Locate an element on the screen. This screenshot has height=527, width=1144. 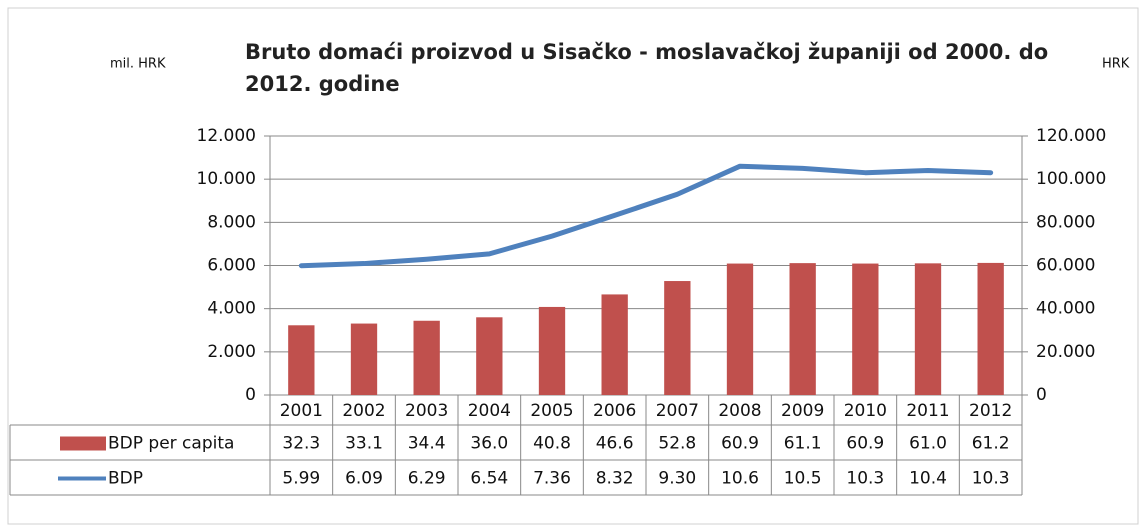
table-value: 33.1 is located at coordinates (364, 444).